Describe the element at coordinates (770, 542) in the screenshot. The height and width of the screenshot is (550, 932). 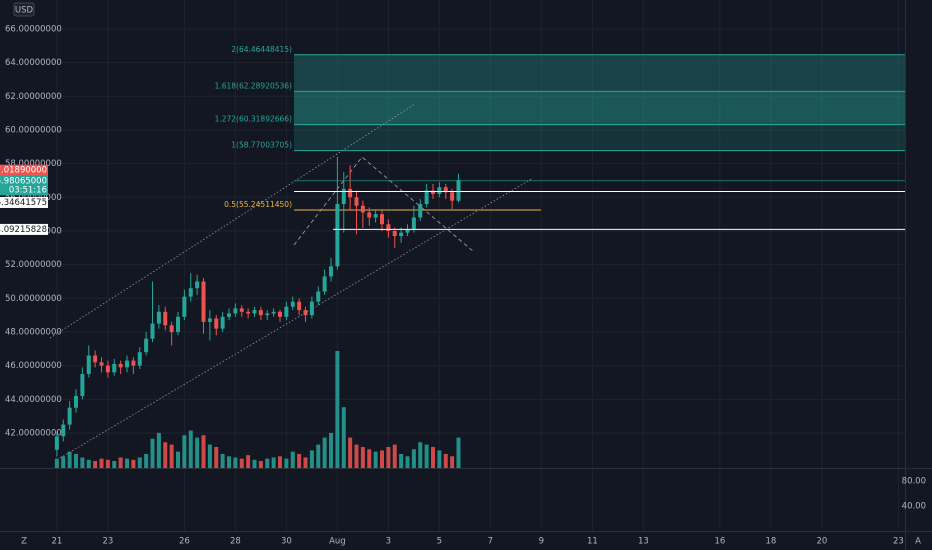
I see `x-tick-label: 18` at that location.